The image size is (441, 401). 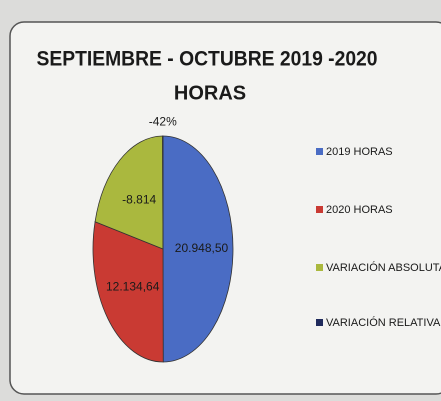 What do you see at coordinates (359, 152) in the screenshot?
I see `legend-label: 2019 HORAS` at bounding box center [359, 152].